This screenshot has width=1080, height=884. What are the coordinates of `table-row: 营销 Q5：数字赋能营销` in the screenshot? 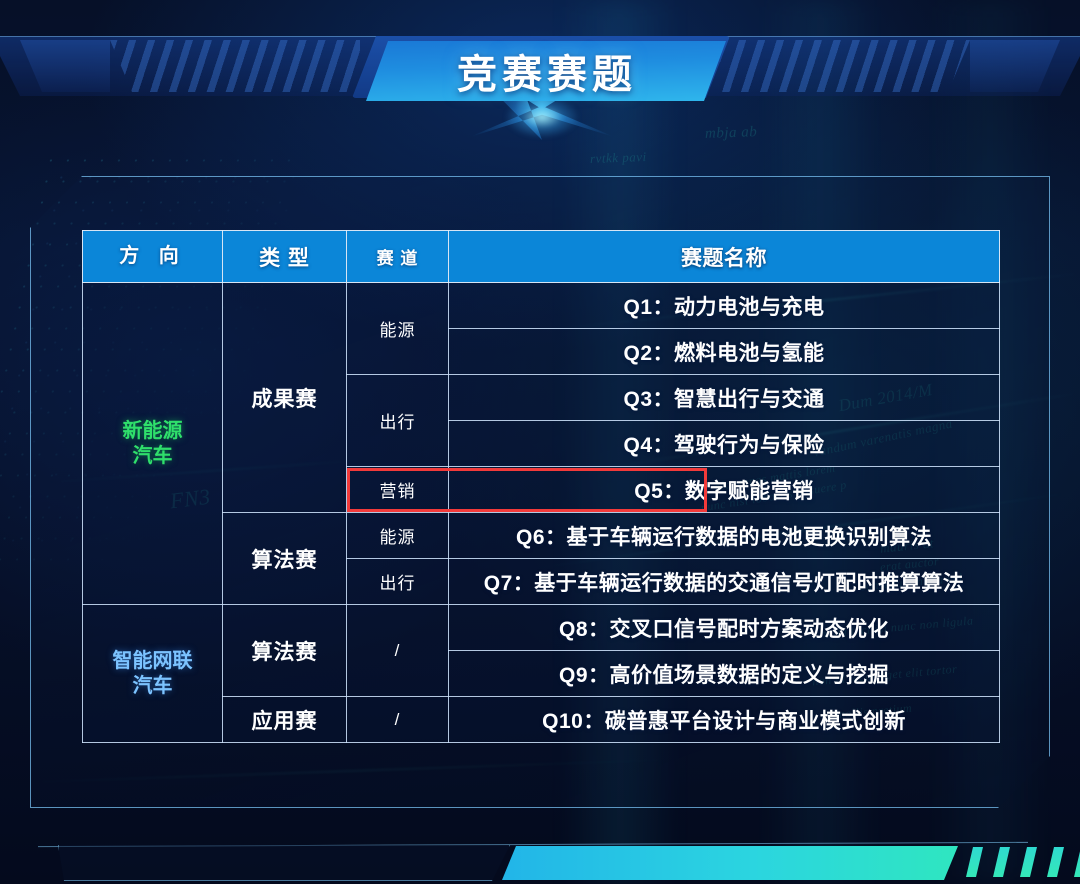 It's located at (541, 489).